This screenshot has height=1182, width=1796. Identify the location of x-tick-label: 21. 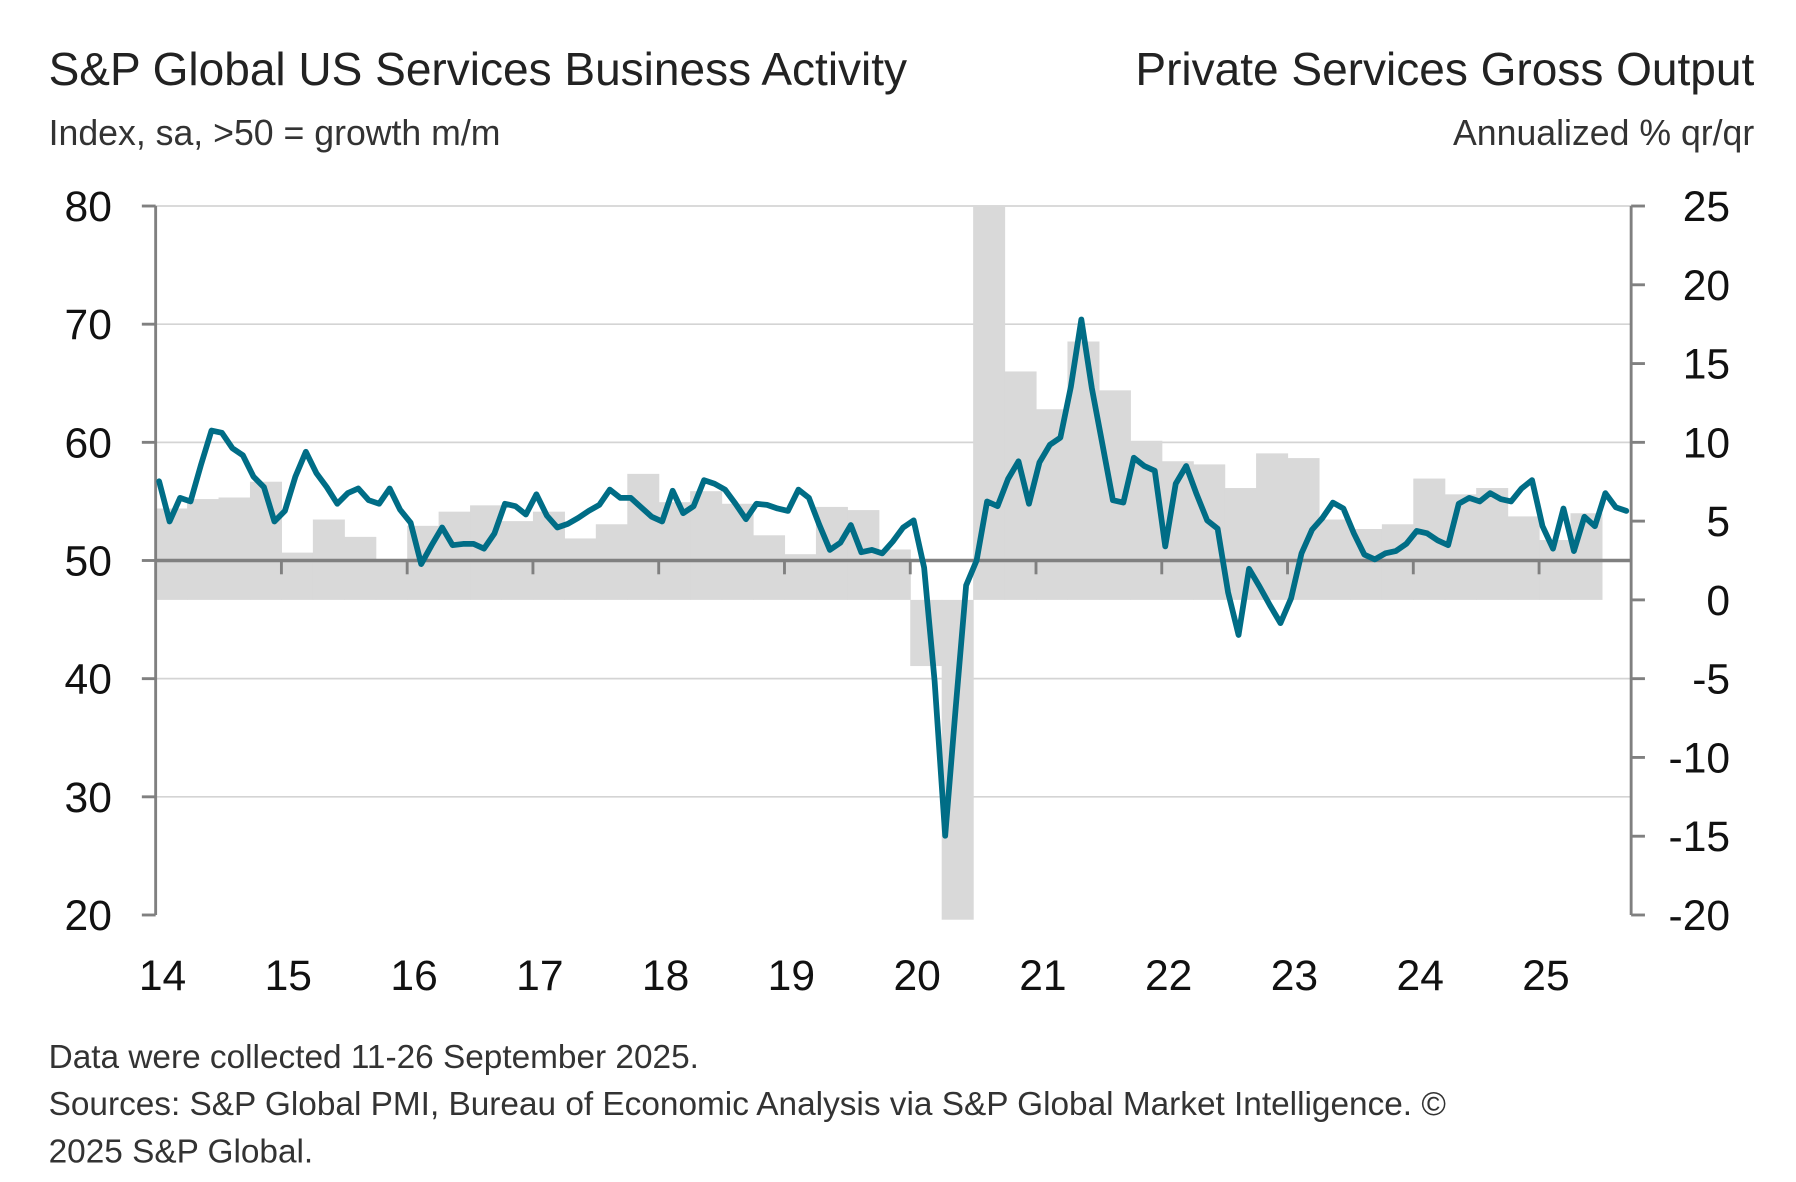
(1042, 976).